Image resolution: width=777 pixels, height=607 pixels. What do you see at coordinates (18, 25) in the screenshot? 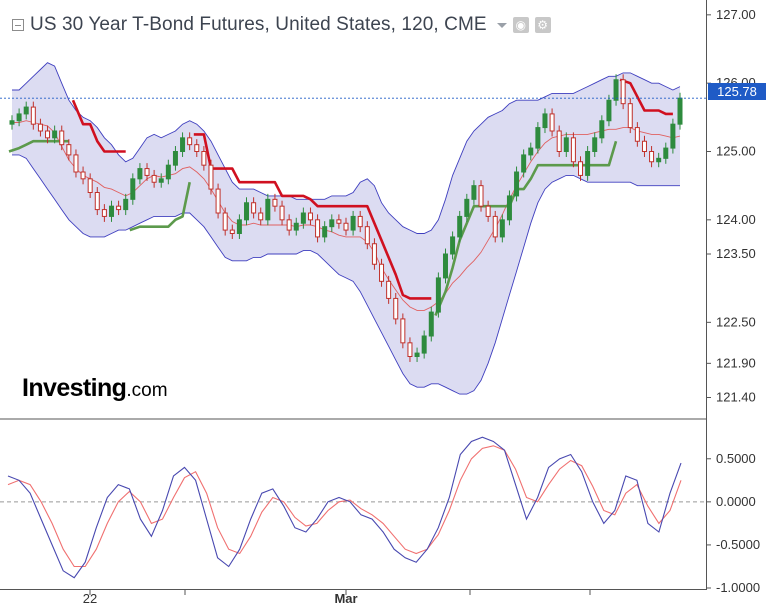
I see `collapse-icon` at bounding box center [18, 25].